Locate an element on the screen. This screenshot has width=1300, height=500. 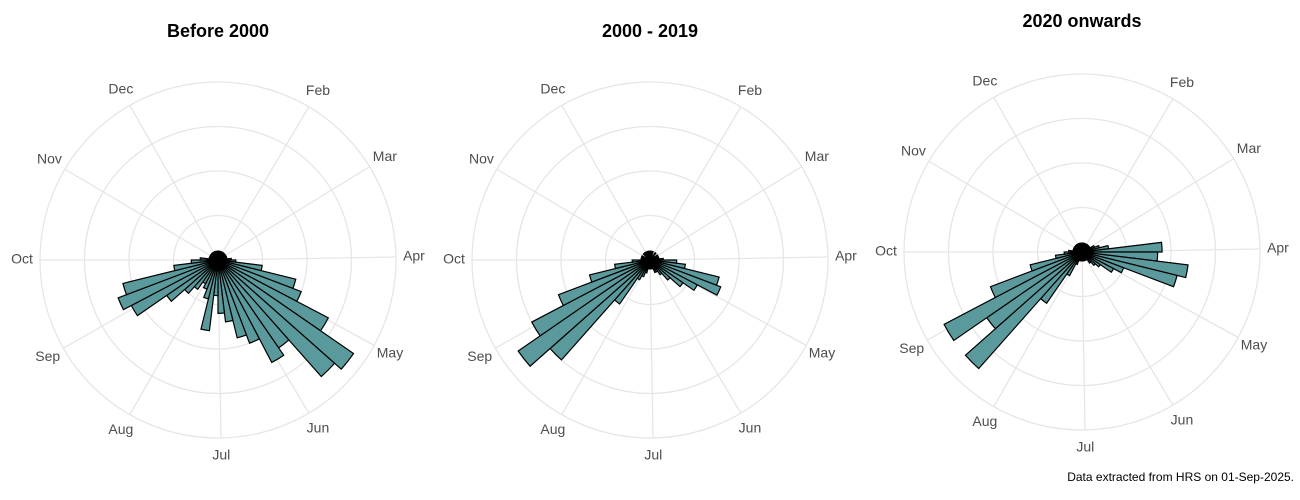
caption: Data extracted from HRS on 01-Sep-2025. is located at coordinates (1180, 477).